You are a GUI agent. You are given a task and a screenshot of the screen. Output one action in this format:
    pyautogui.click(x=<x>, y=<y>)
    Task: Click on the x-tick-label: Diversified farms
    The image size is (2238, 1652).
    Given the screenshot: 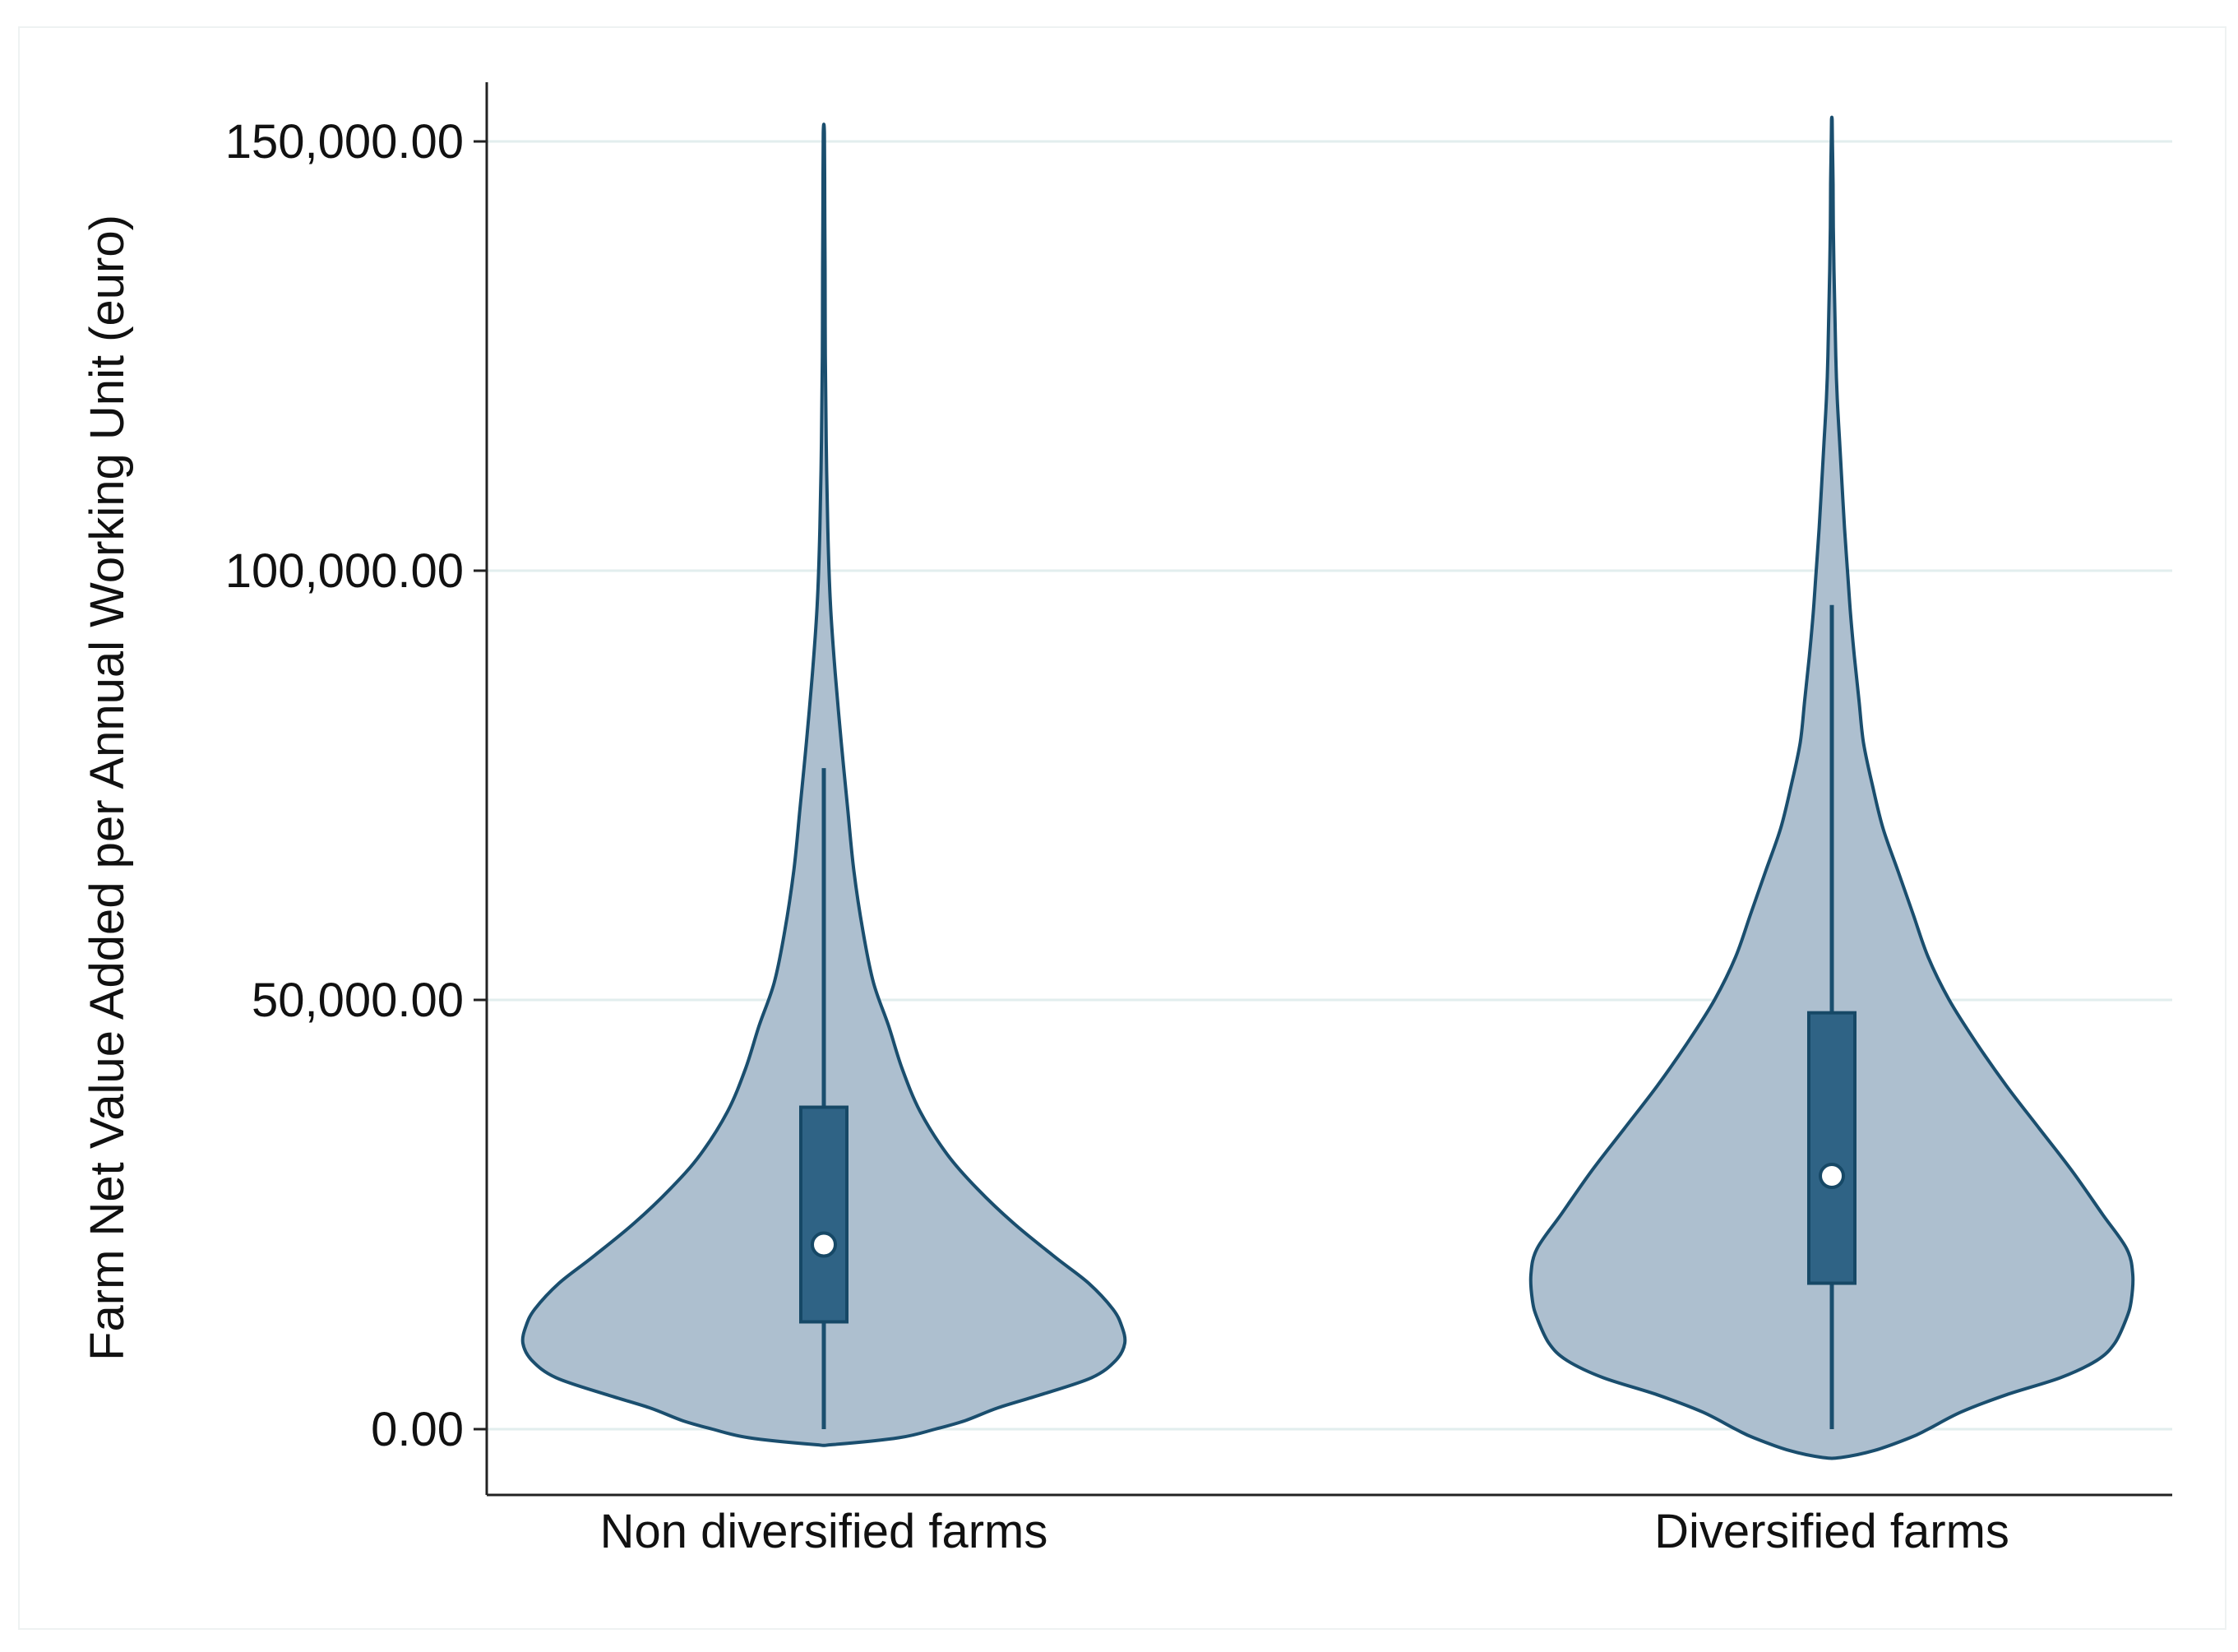 What is the action you would take?
    pyautogui.click(x=1831, y=1531)
    